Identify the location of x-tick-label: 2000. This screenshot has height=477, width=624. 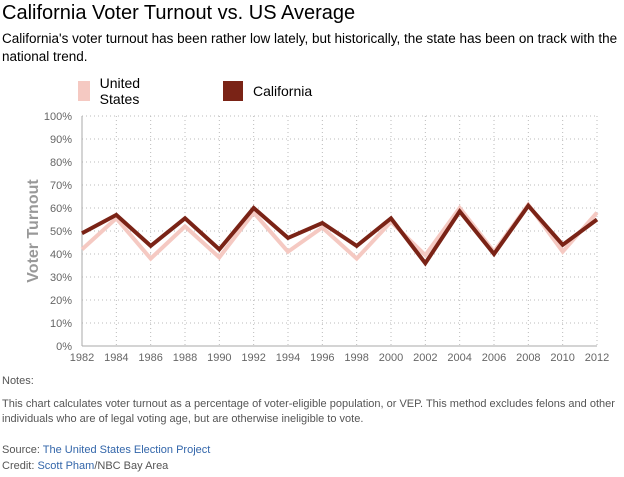
(391, 358).